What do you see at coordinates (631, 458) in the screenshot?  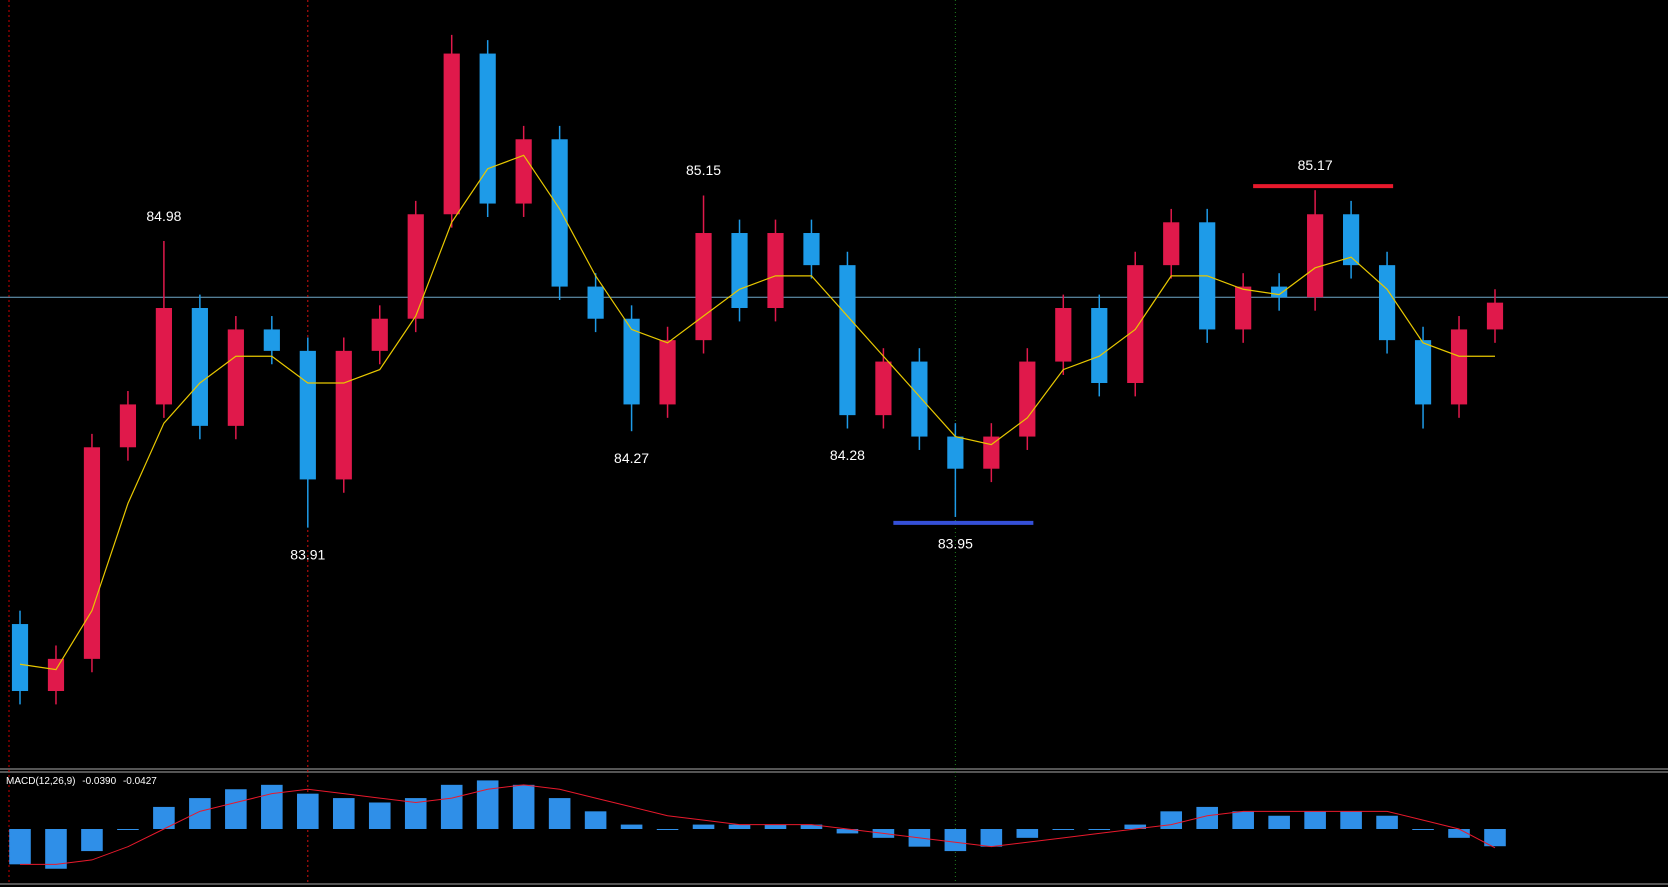 I see `price-annotation: 84.27` at bounding box center [631, 458].